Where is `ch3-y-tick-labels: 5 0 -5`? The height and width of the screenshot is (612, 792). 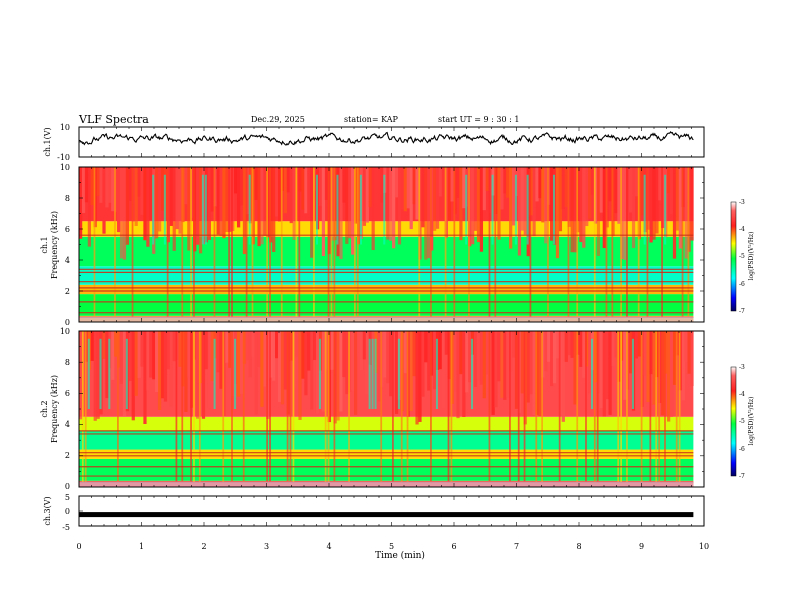 ch3-y-tick-labels: 5 0 -5 is located at coordinates (66, 512).